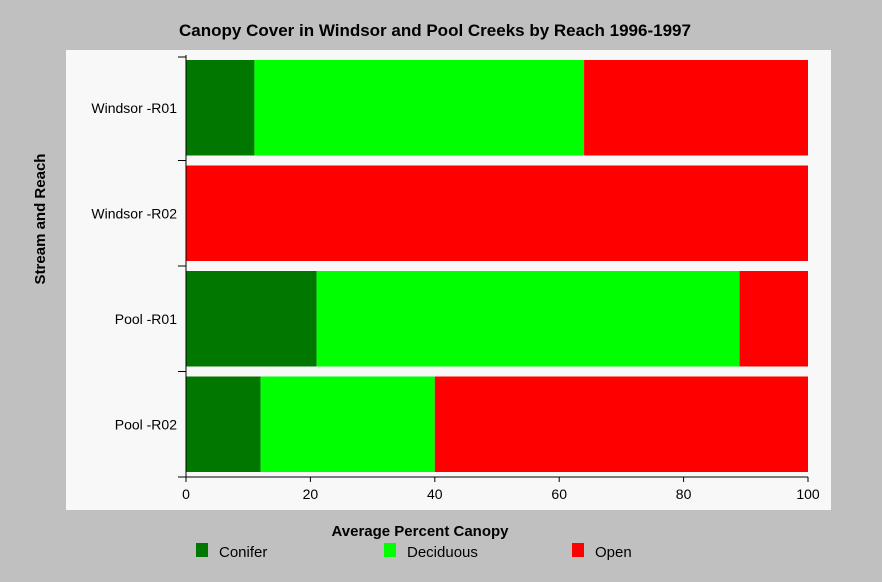  Describe the element at coordinates (684, 494) in the screenshot. I see `x-tick-label-4: 80` at that location.